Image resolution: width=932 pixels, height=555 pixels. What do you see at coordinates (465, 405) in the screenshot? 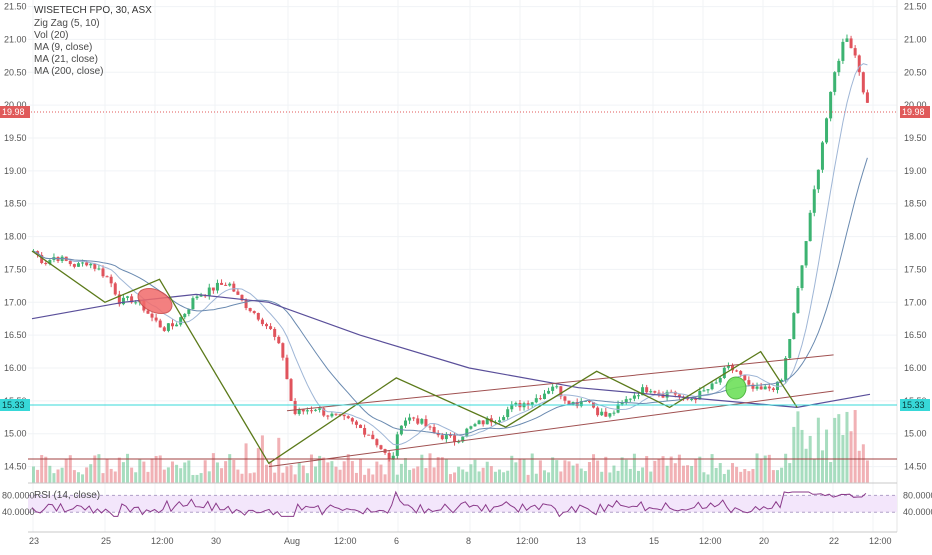
I see `level-marker: 15.33 15.33` at bounding box center [465, 405].